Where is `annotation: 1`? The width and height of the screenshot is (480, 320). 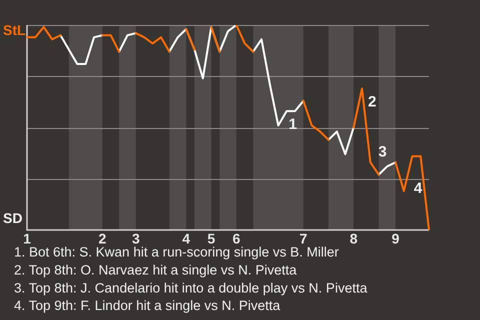
annotation: 1 is located at coordinates (292, 125).